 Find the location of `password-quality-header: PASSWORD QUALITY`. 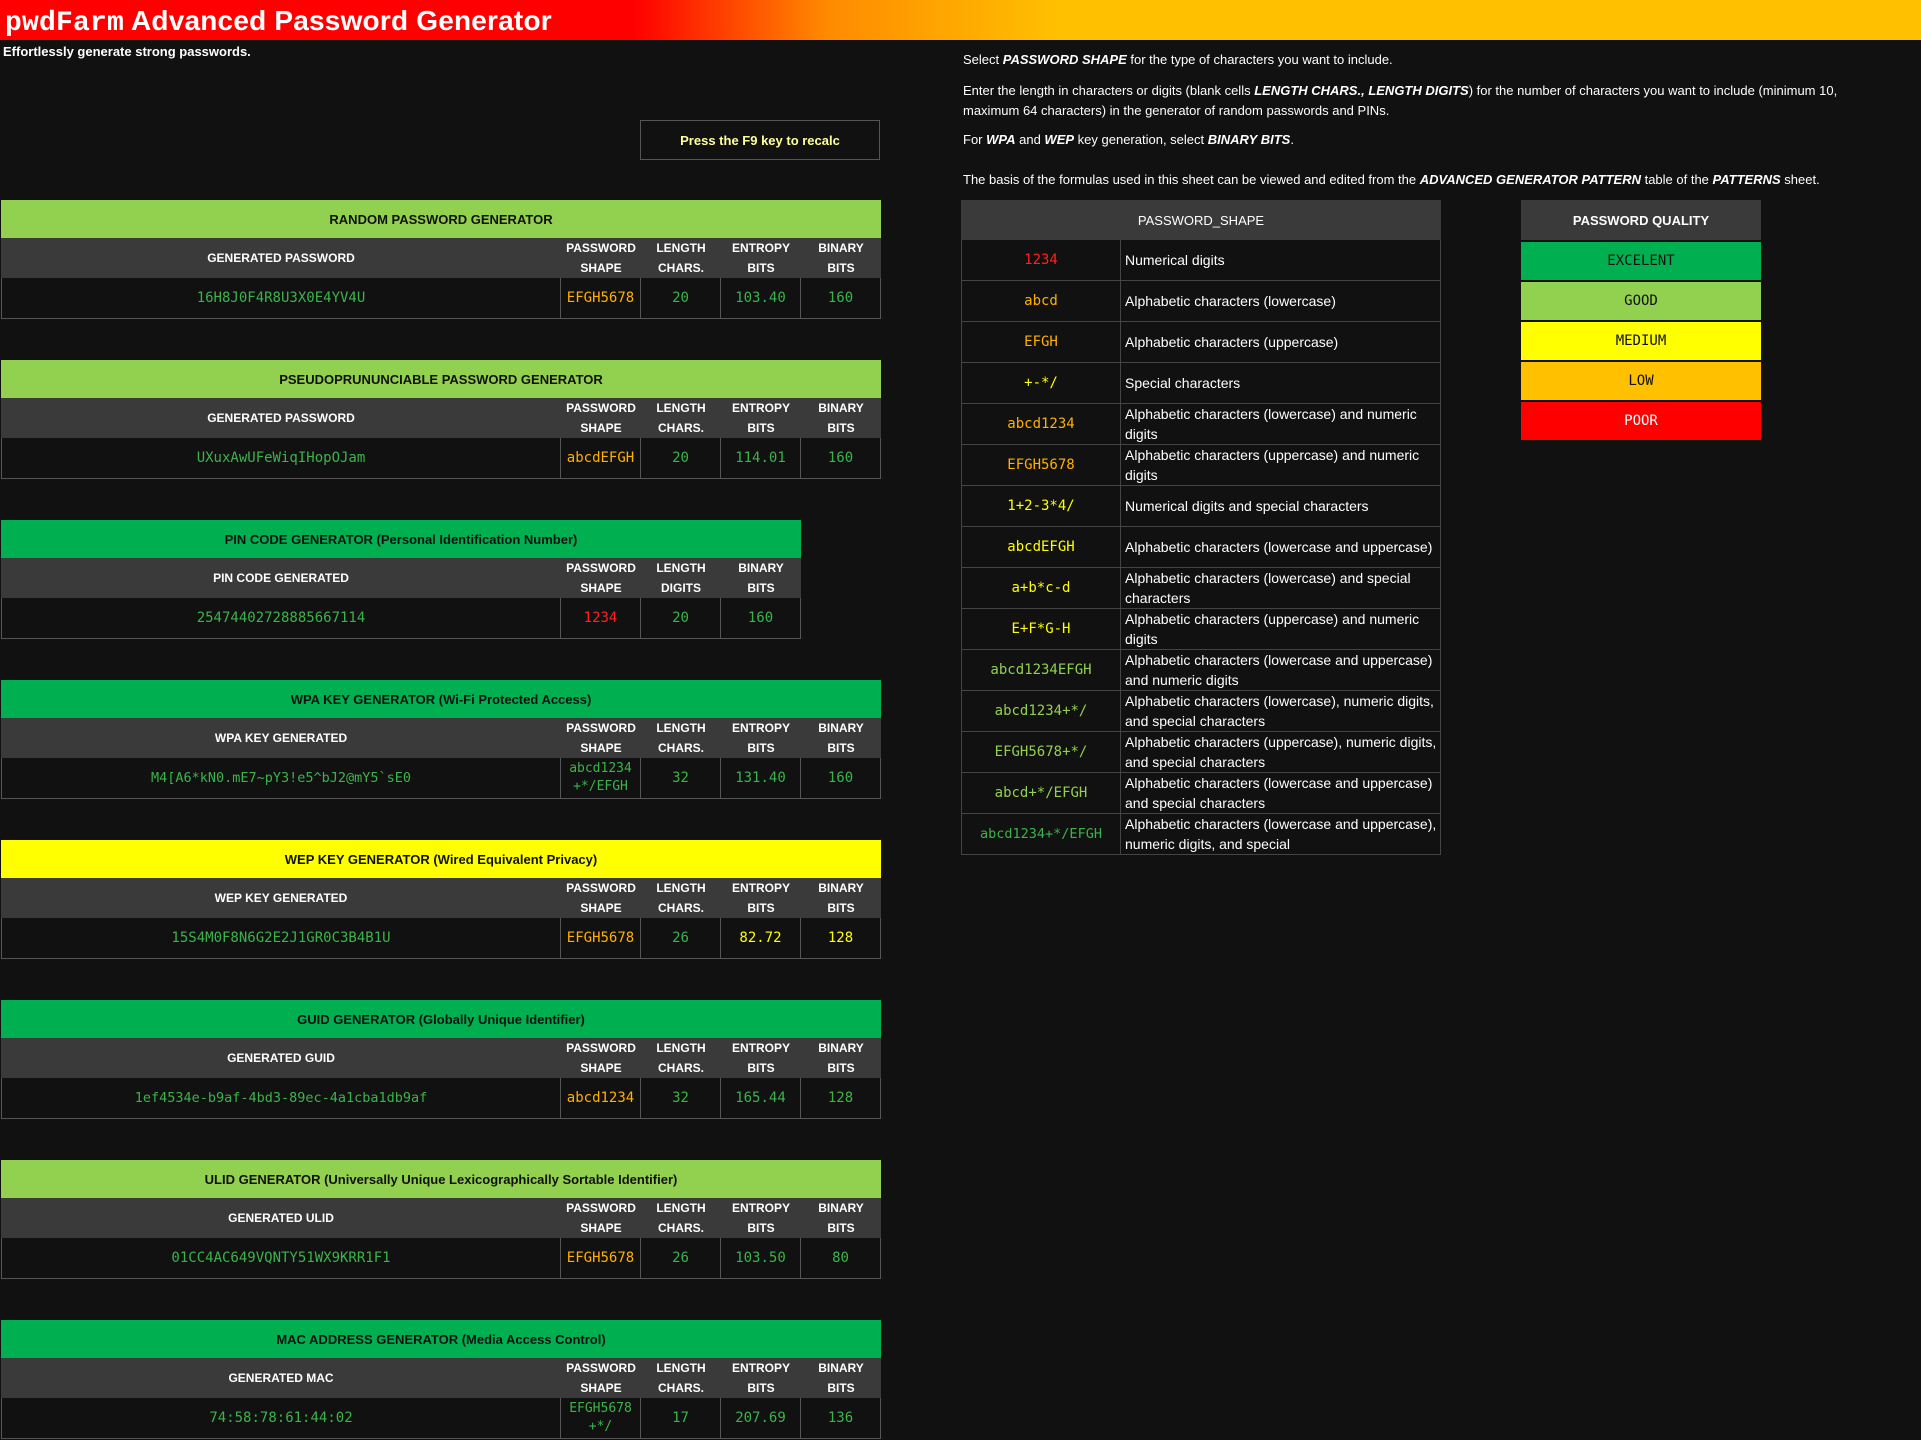

password-quality-header: PASSWORD QUALITY is located at coordinates (1641, 220).